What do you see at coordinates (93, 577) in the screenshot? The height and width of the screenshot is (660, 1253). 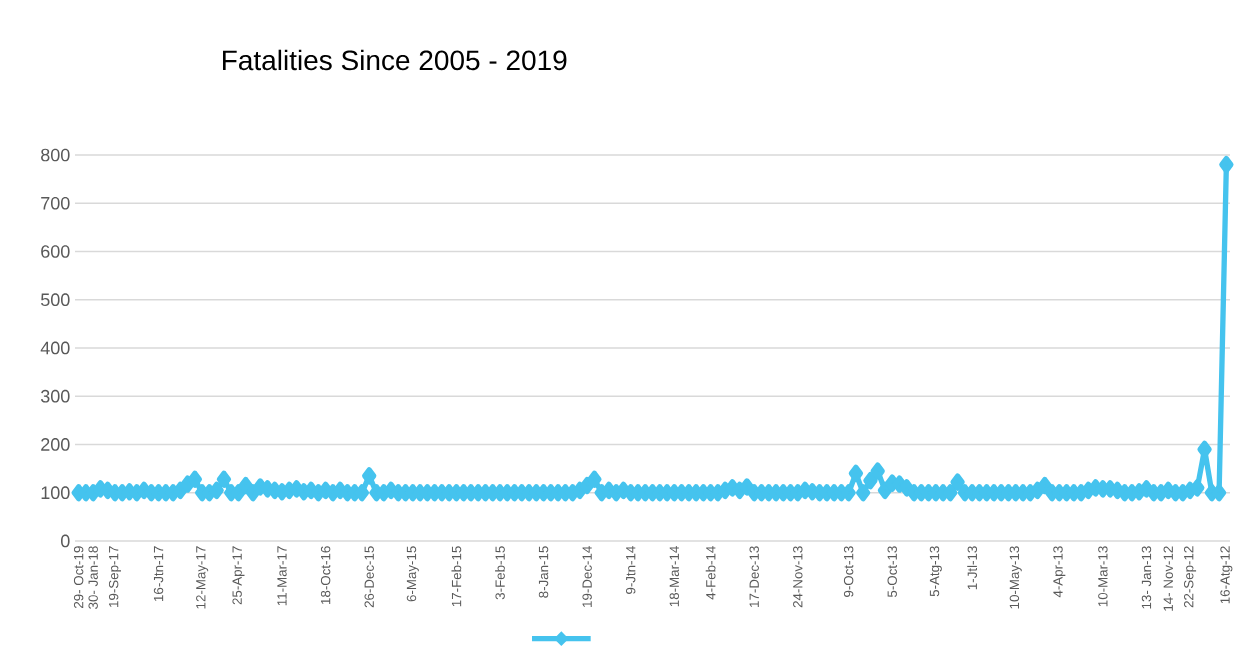 I see `x-tick-label: 30- Jan-18` at bounding box center [93, 577].